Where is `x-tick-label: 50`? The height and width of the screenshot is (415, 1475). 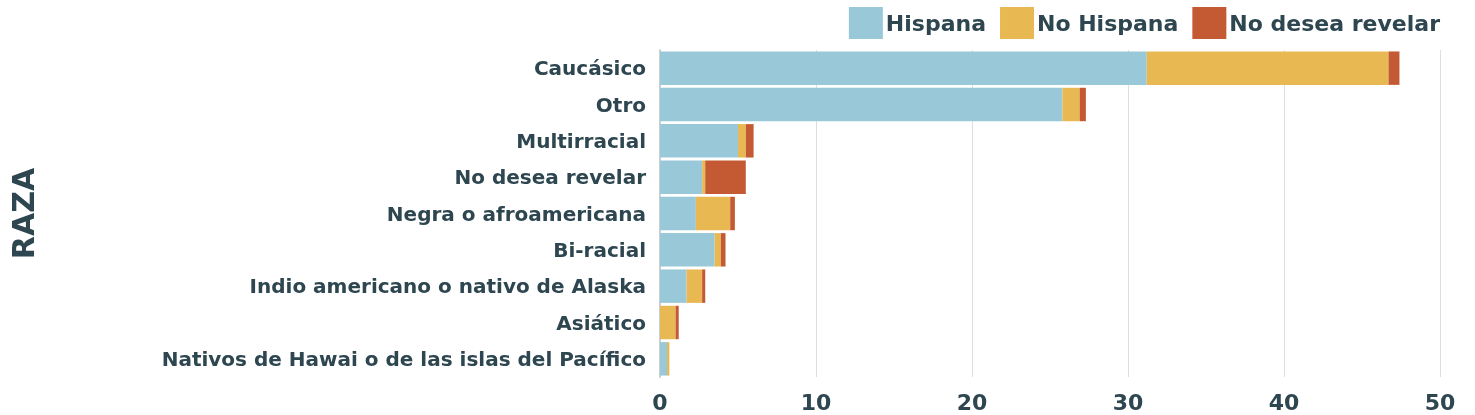 x-tick-label: 50 is located at coordinates (1440, 402).